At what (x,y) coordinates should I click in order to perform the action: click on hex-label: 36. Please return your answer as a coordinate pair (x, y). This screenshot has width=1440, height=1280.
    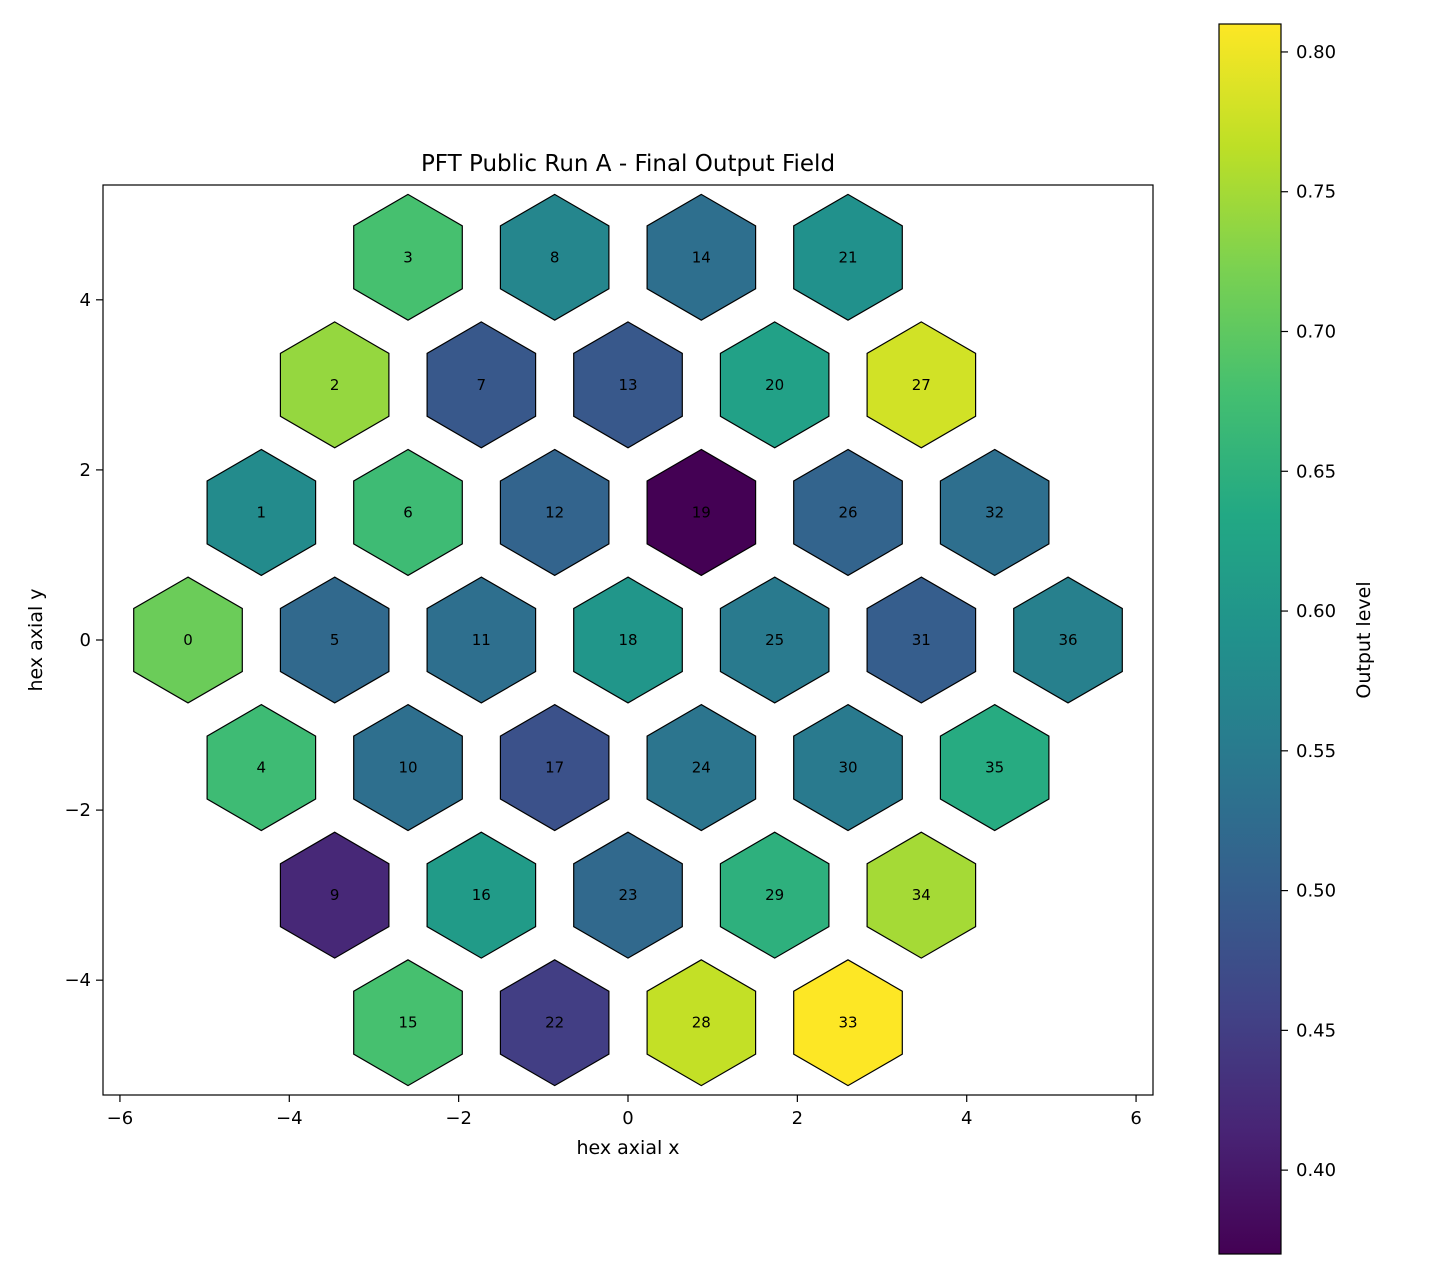
    Looking at the image, I should click on (1067, 640).